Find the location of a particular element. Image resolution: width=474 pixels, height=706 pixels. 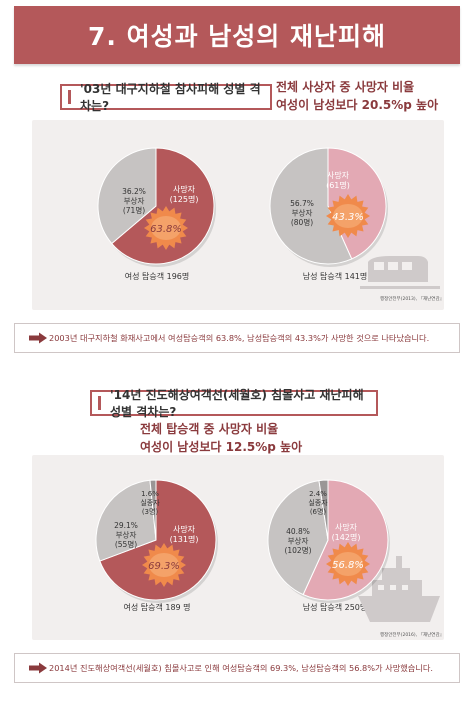

question-box-1: '03년 대구지하철 참사피해 성별 격차는? is located at coordinates (166, 97).